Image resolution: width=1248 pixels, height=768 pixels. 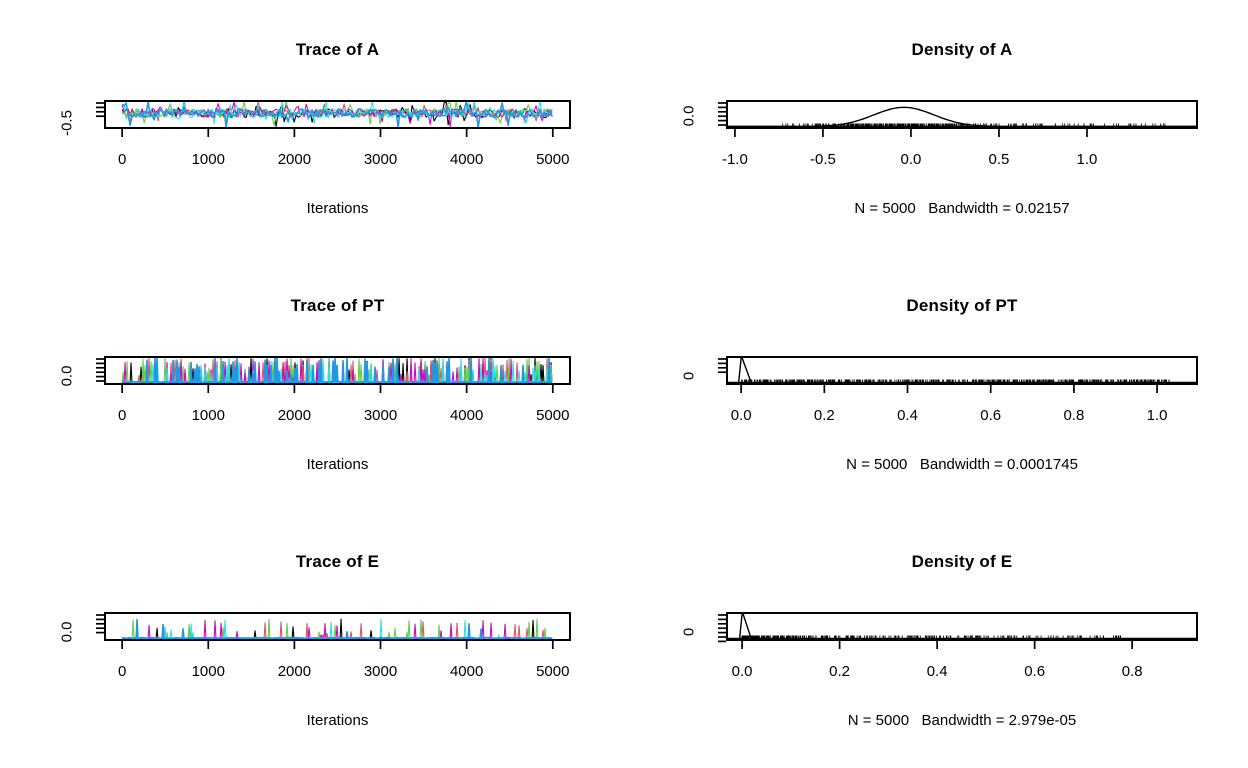 What do you see at coordinates (337, 561) in the screenshot?
I see `panel-title: Trace of E` at bounding box center [337, 561].